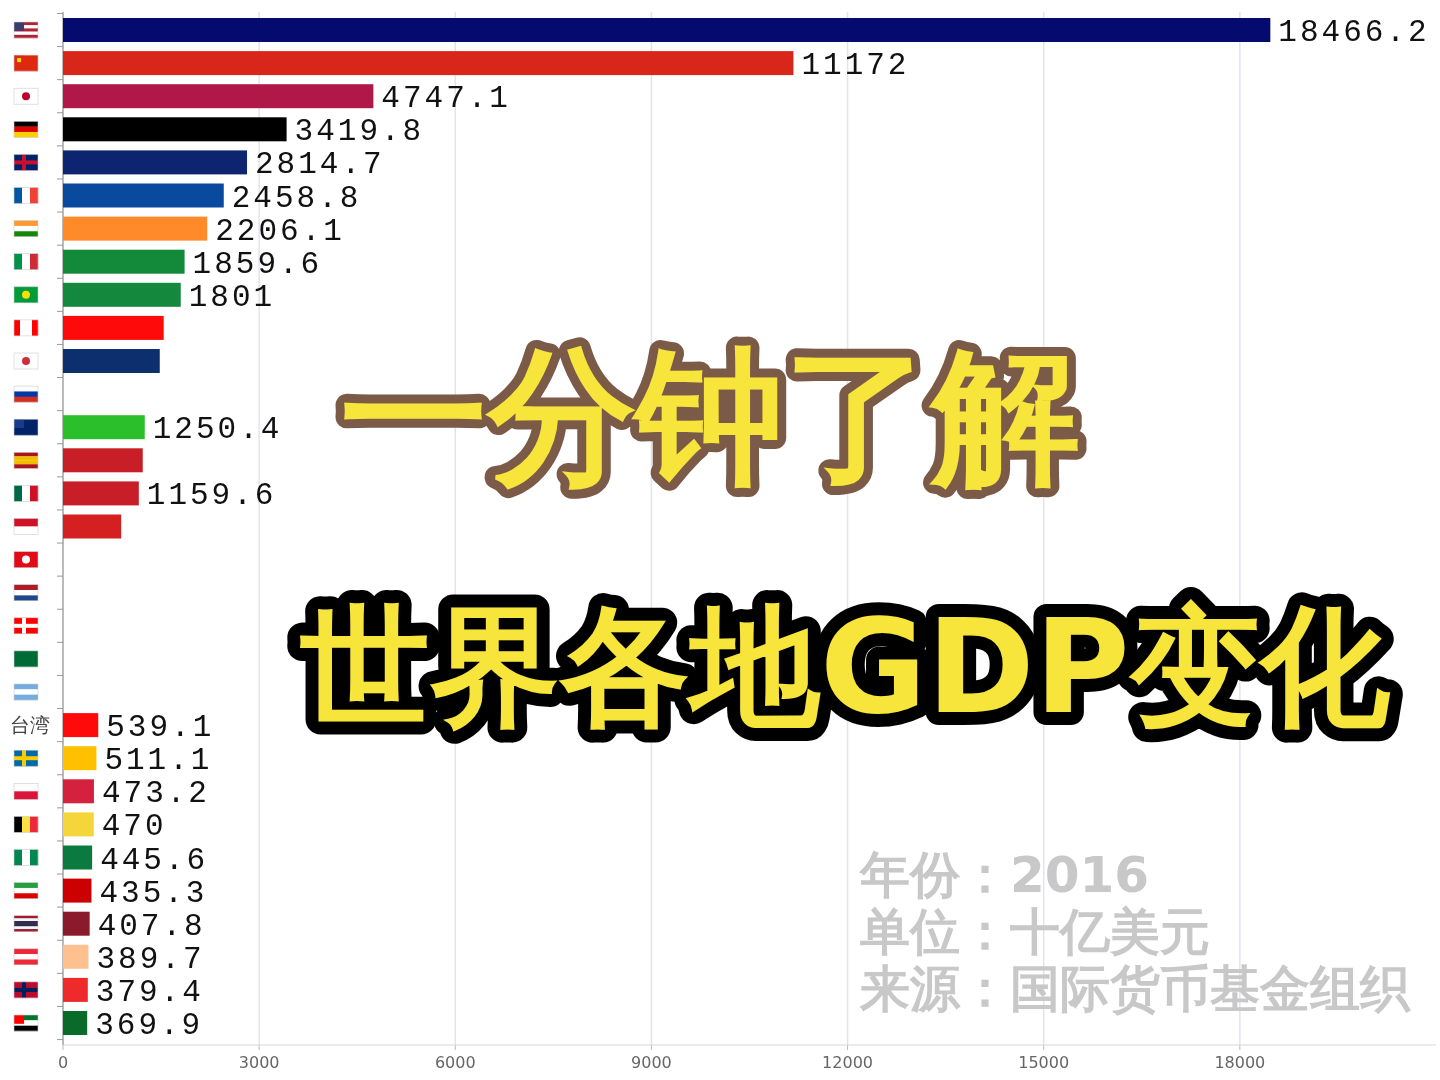 The image size is (1440, 1080). What do you see at coordinates (151, 926) in the screenshot?
I see `data-label: 407.8` at bounding box center [151, 926].